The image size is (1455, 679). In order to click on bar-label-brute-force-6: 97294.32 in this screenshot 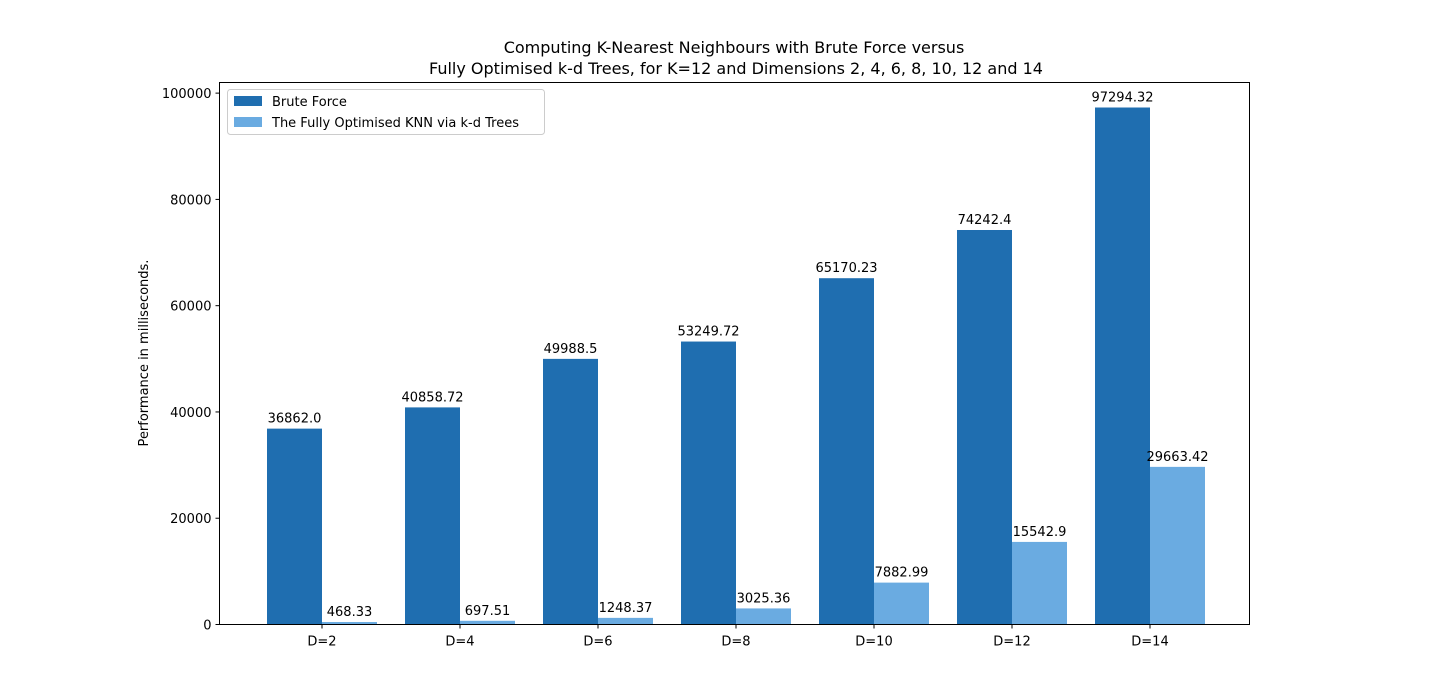, I will do `click(1122, 98)`.